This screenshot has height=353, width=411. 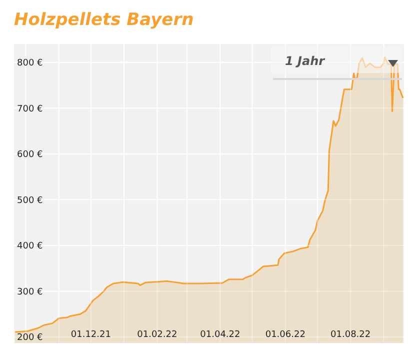 What do you see at coordinates (30, 338) in the screenshot?
I see `y-tick-label: 200 €` at bounding box center [30, 338].